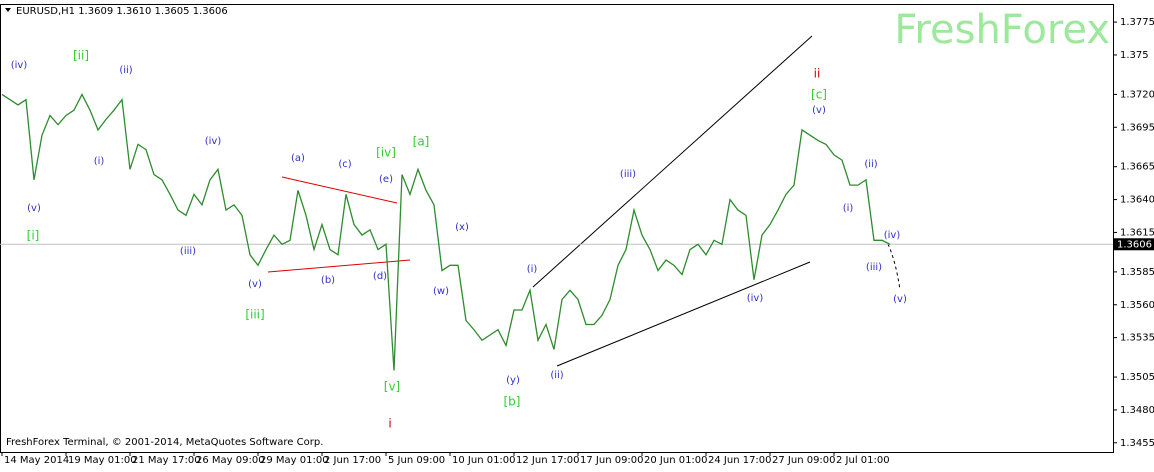 The image size is (1154, 472). Describe the element at coordinates (513, 380) in the screenshot. I see `wave-label: (y)` at that location.